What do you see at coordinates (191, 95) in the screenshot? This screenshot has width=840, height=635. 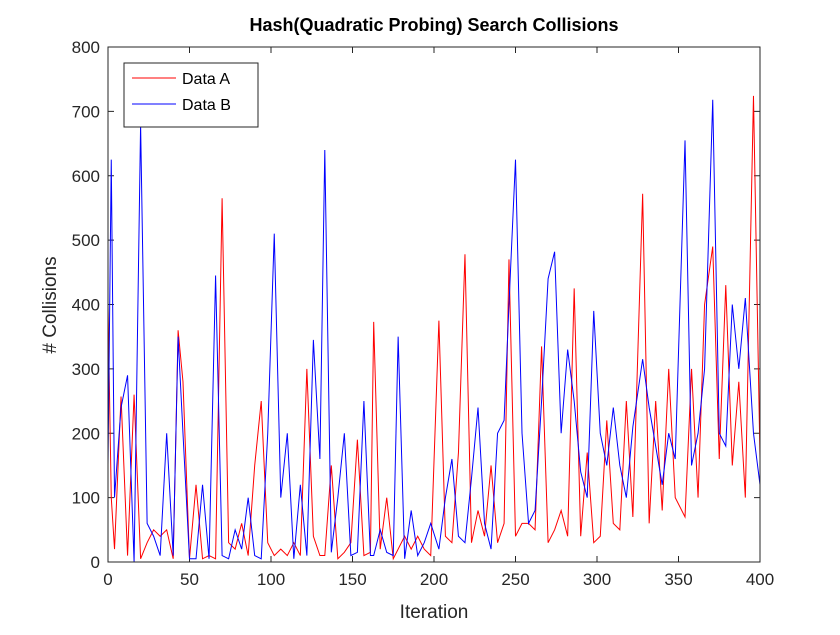 I see `legend-box` at bounding box center [191, 95].